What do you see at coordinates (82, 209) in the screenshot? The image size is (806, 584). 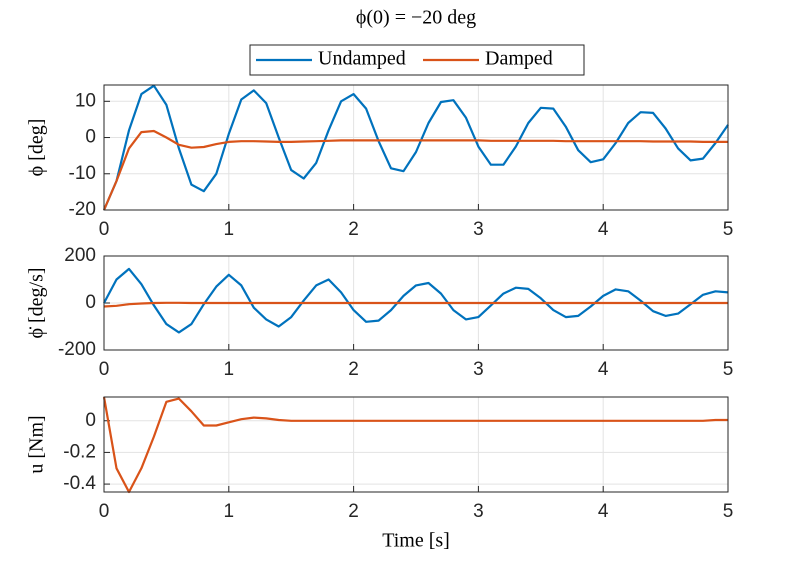 I see `y-tick-label: -20` at bounding box center [82, 209].